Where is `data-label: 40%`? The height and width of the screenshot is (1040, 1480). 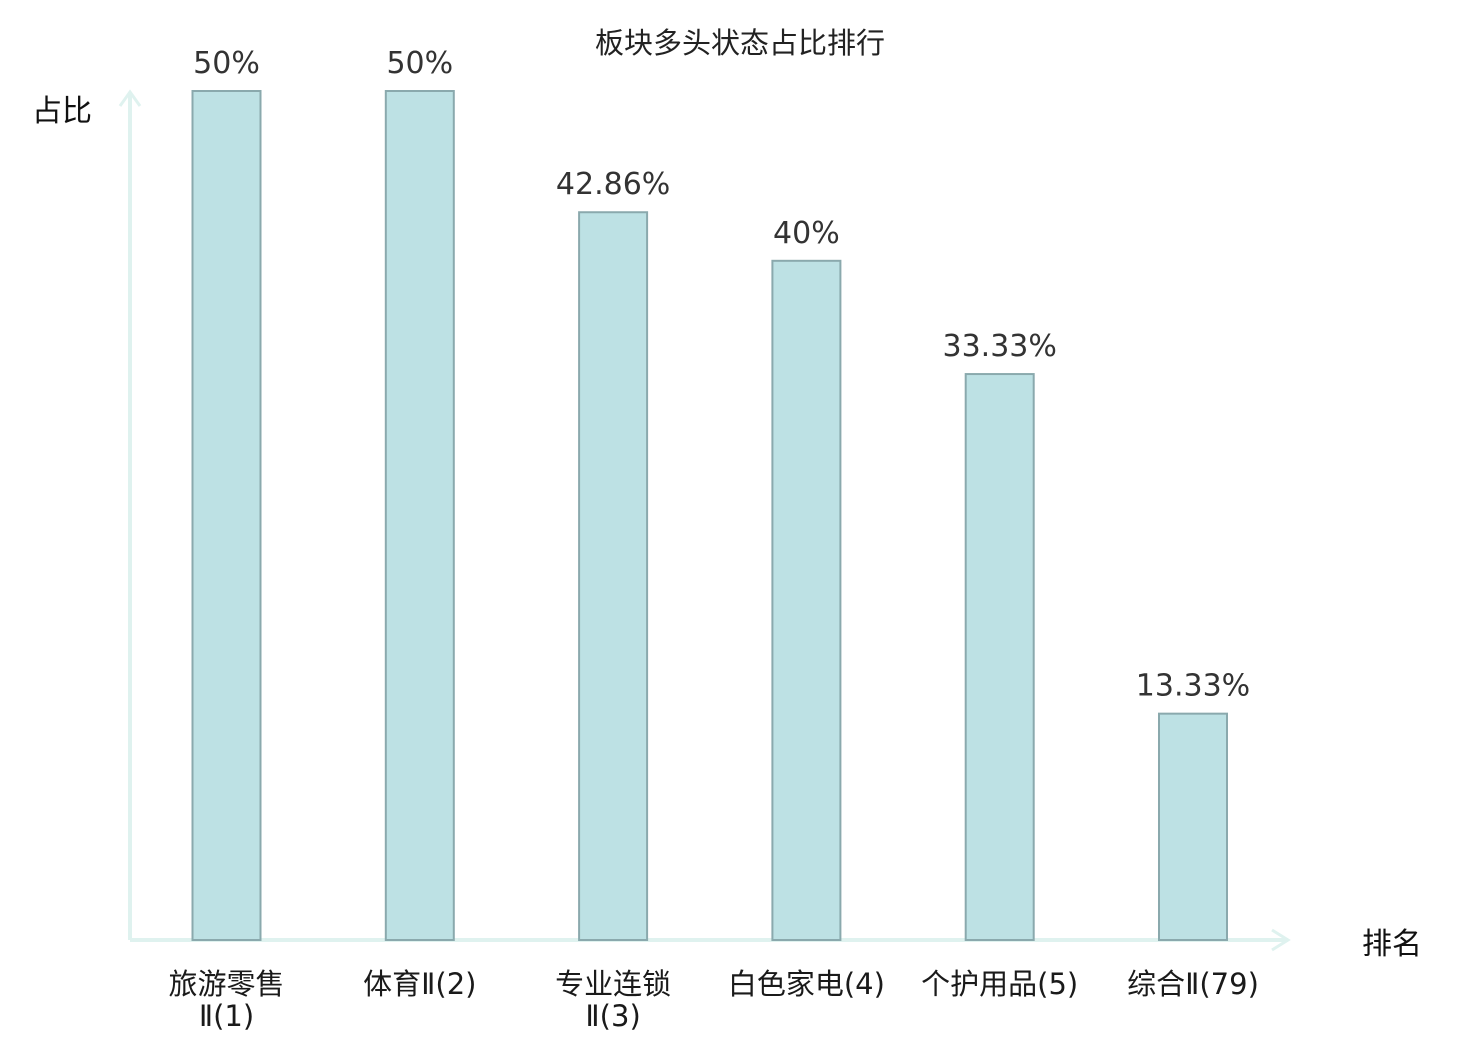
data-label: 40% is located at coordinates (806, 233).